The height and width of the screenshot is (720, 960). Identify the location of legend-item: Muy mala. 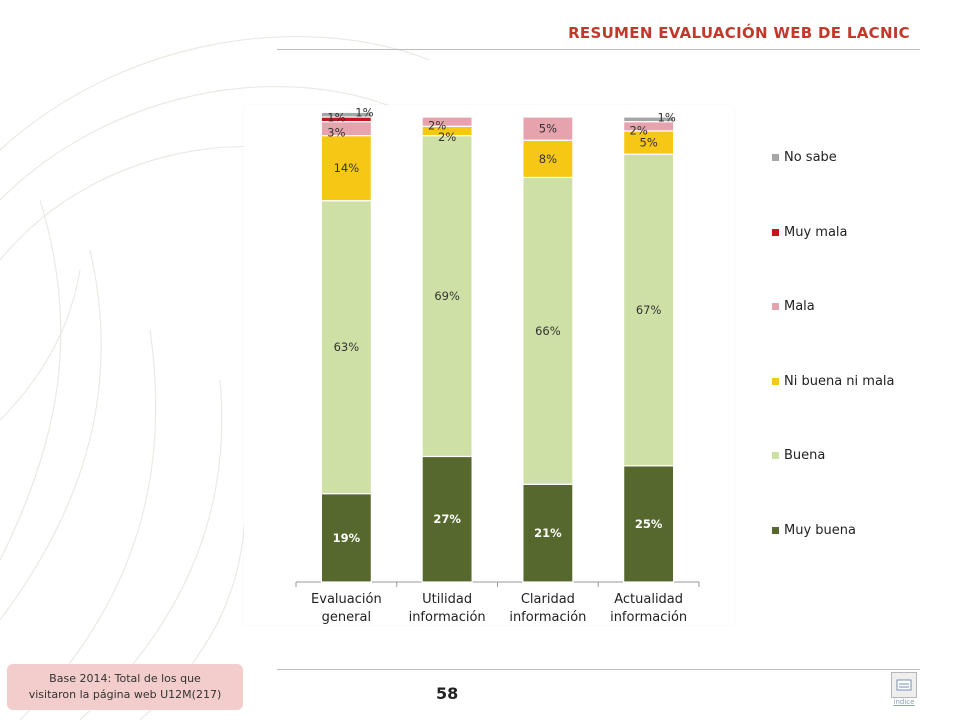
(810, 232).